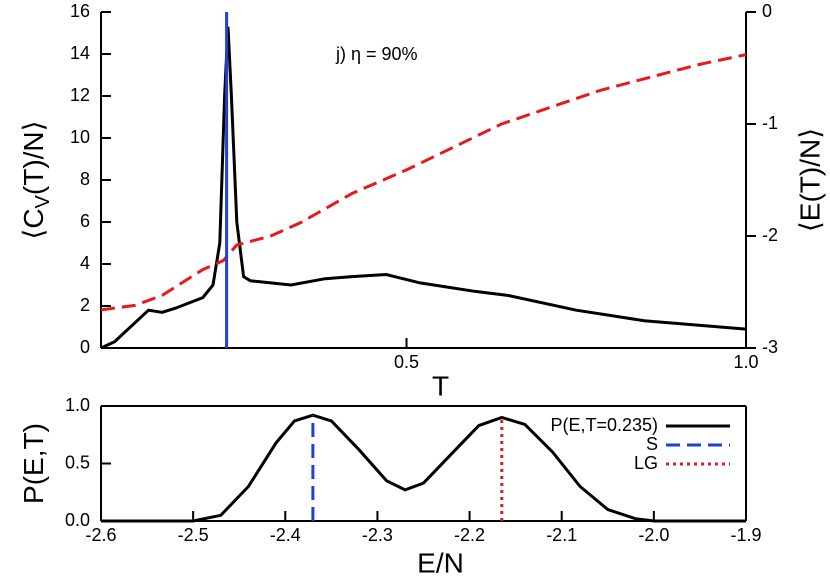 Image resolution: width=830 pixels, height=581 pixels. What do you see at coordinates (770, 347) in the screenshot?
I see `y2-tick-label: -3` at bounding box center [770, 347].